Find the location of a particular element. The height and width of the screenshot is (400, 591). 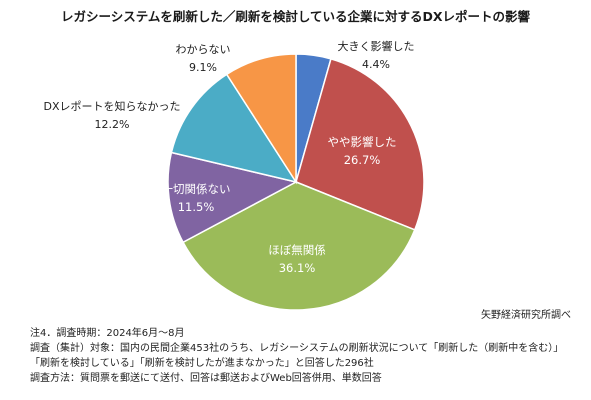

chart-title: レガシーシステムを刷新した／刷新を検討している企業に対するDXレポートの影響 is located at coordinates (295, 16).